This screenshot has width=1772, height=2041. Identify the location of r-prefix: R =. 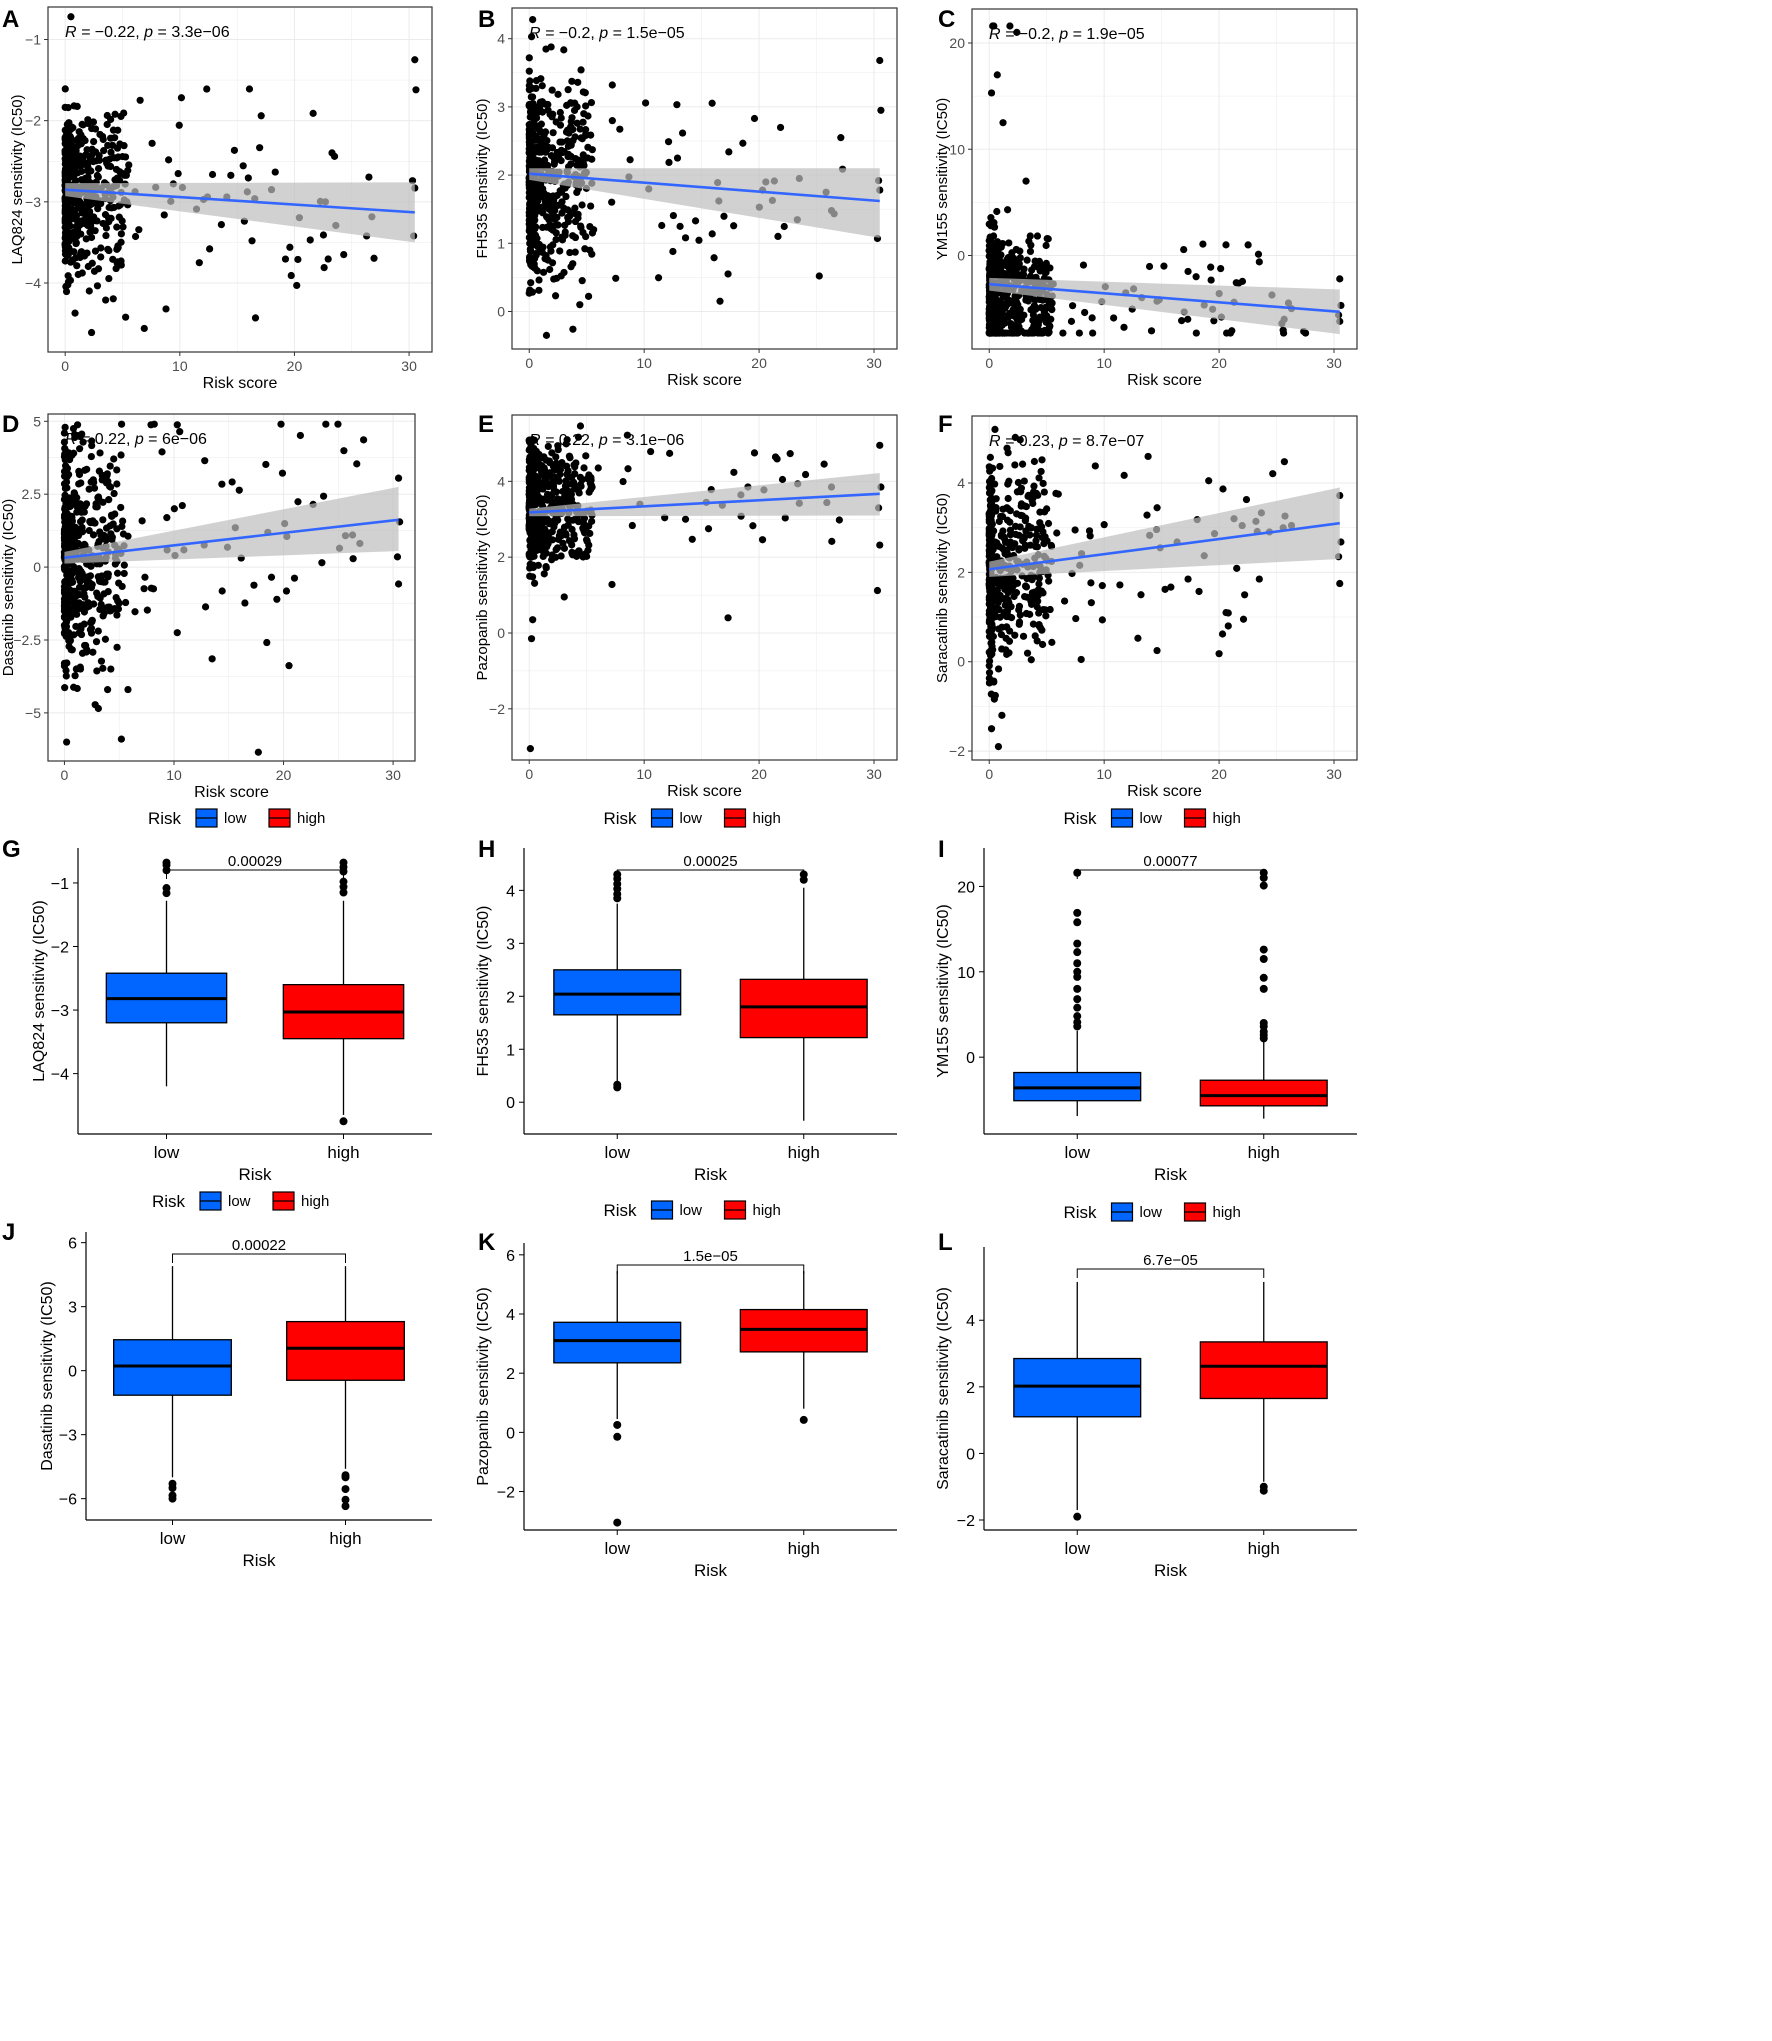
(544, 33).